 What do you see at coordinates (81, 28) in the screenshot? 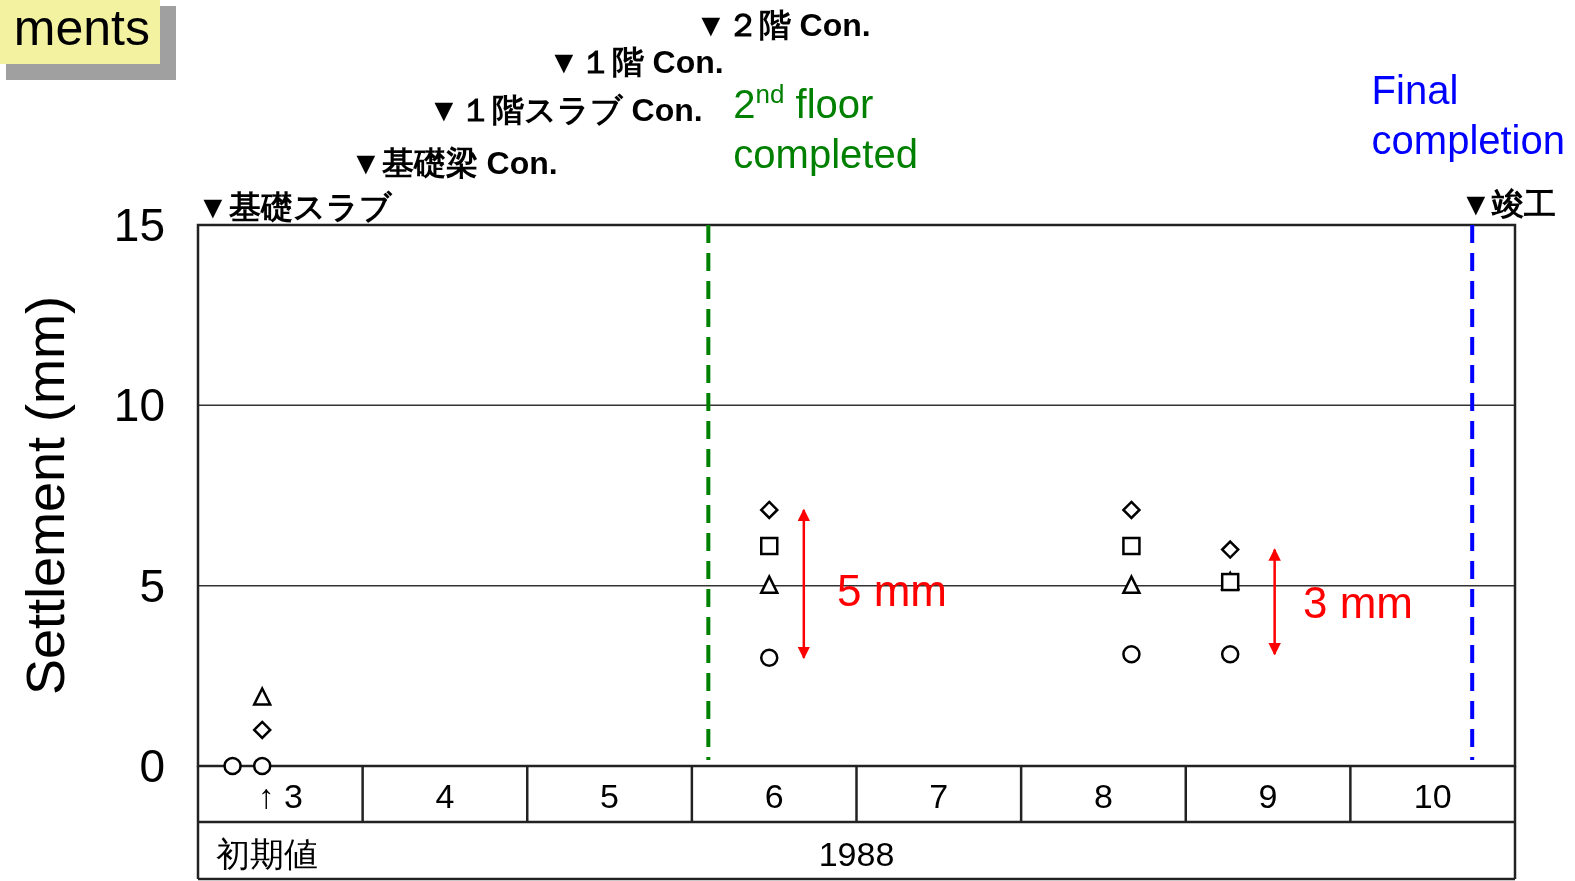
I see `chart-title: ments` at bounding box center [81, 28].